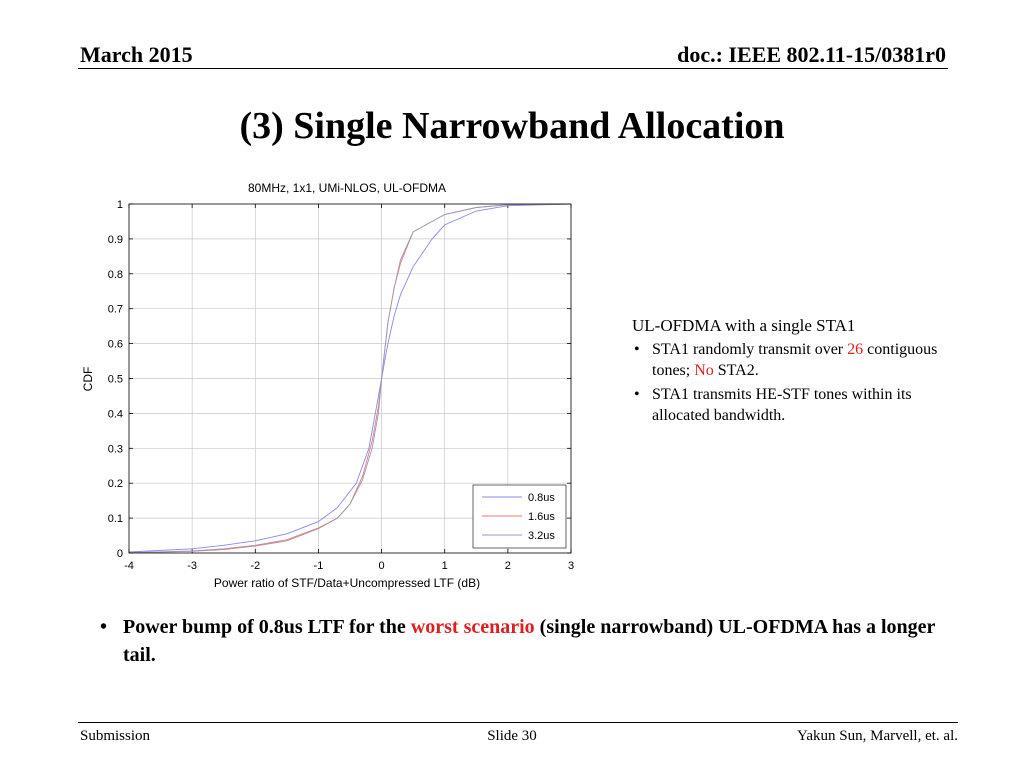 Image resolution: width=1024 pixels, height=768 pixels. What do you see at coordinates (382, 566) in the screenshot?
I see `x-tick-label: 0` at bounding box center [382, 566].